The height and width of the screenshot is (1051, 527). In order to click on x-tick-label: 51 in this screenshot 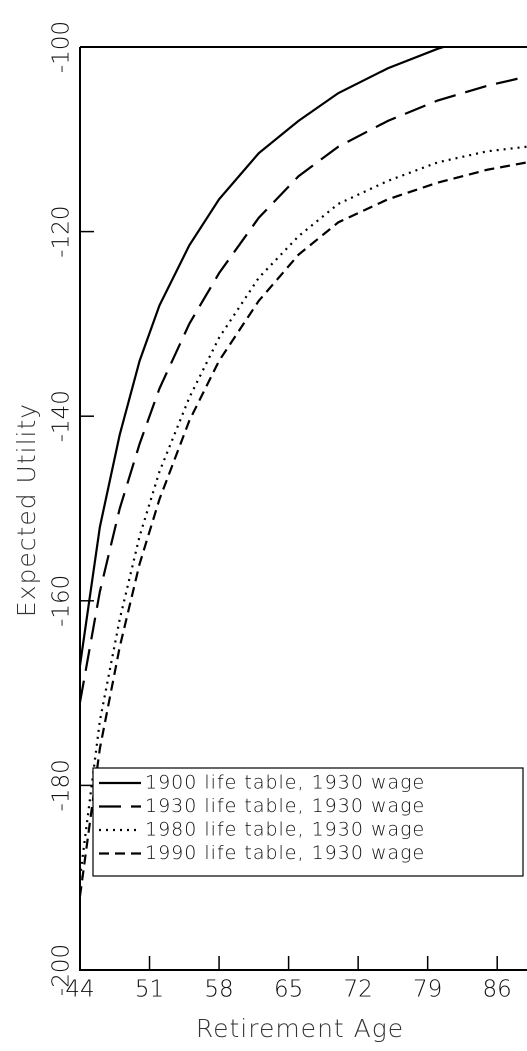, I will do `click(149, 990)`.